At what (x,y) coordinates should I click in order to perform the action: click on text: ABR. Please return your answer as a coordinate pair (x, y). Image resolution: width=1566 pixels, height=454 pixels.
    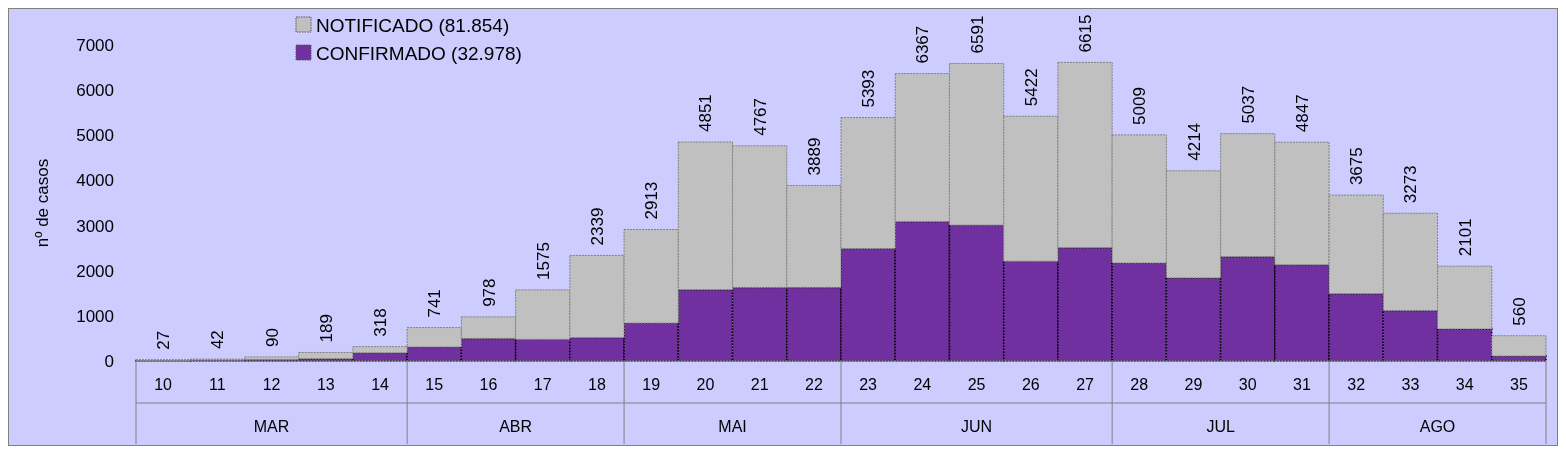
    Looking at the image, I should click on (516, 426).